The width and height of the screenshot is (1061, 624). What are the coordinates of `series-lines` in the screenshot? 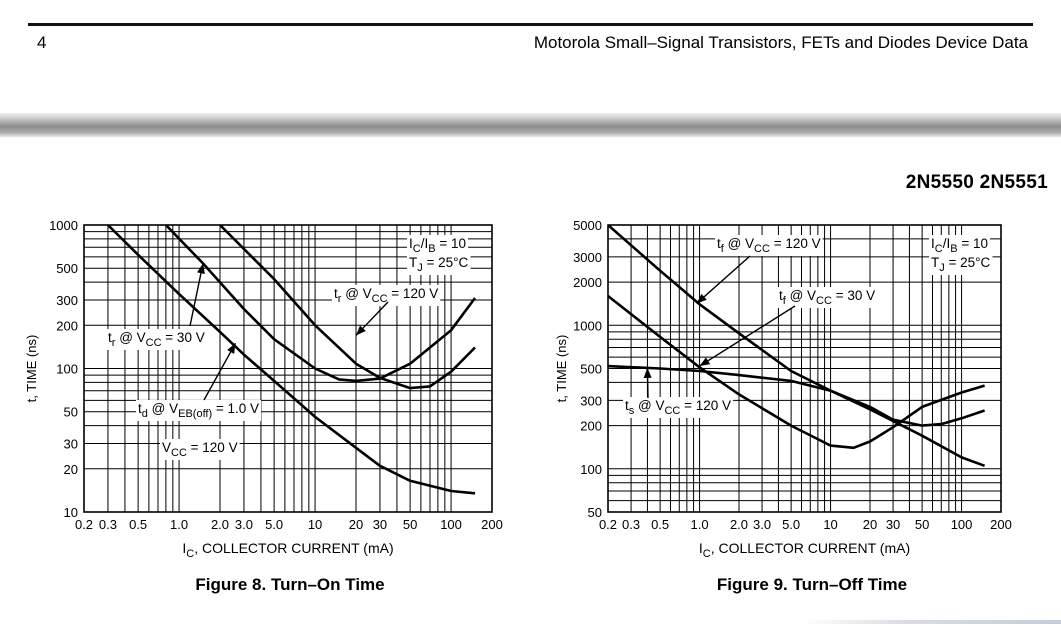 It's located at (797, 346).